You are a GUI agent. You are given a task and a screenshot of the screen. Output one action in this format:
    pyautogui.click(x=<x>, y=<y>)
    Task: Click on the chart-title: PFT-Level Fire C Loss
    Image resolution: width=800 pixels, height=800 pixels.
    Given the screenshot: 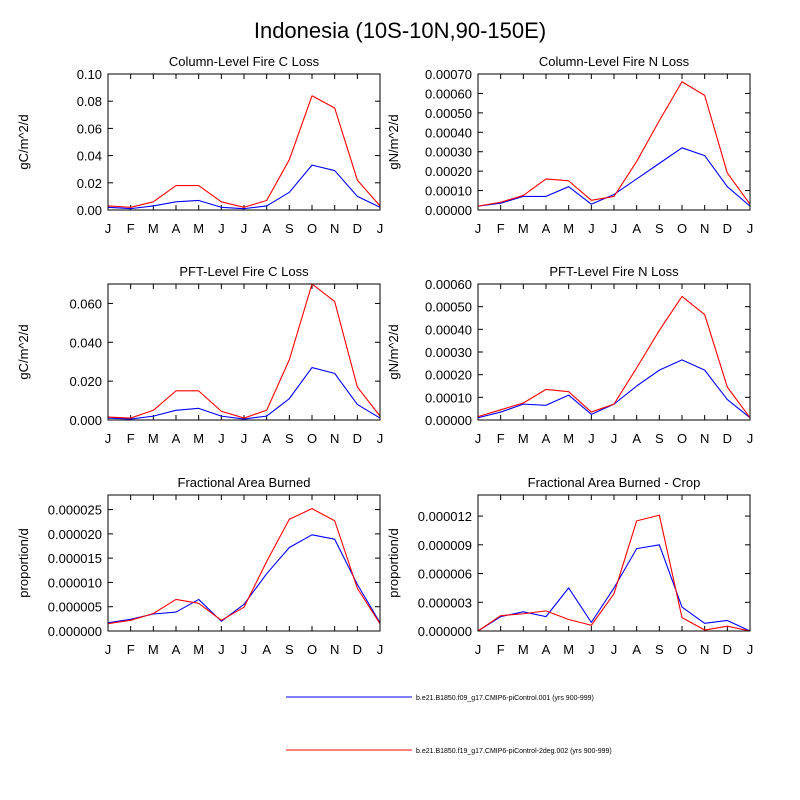 What is the action you would take?
    pyautogui.click(x=244, y=271)
    